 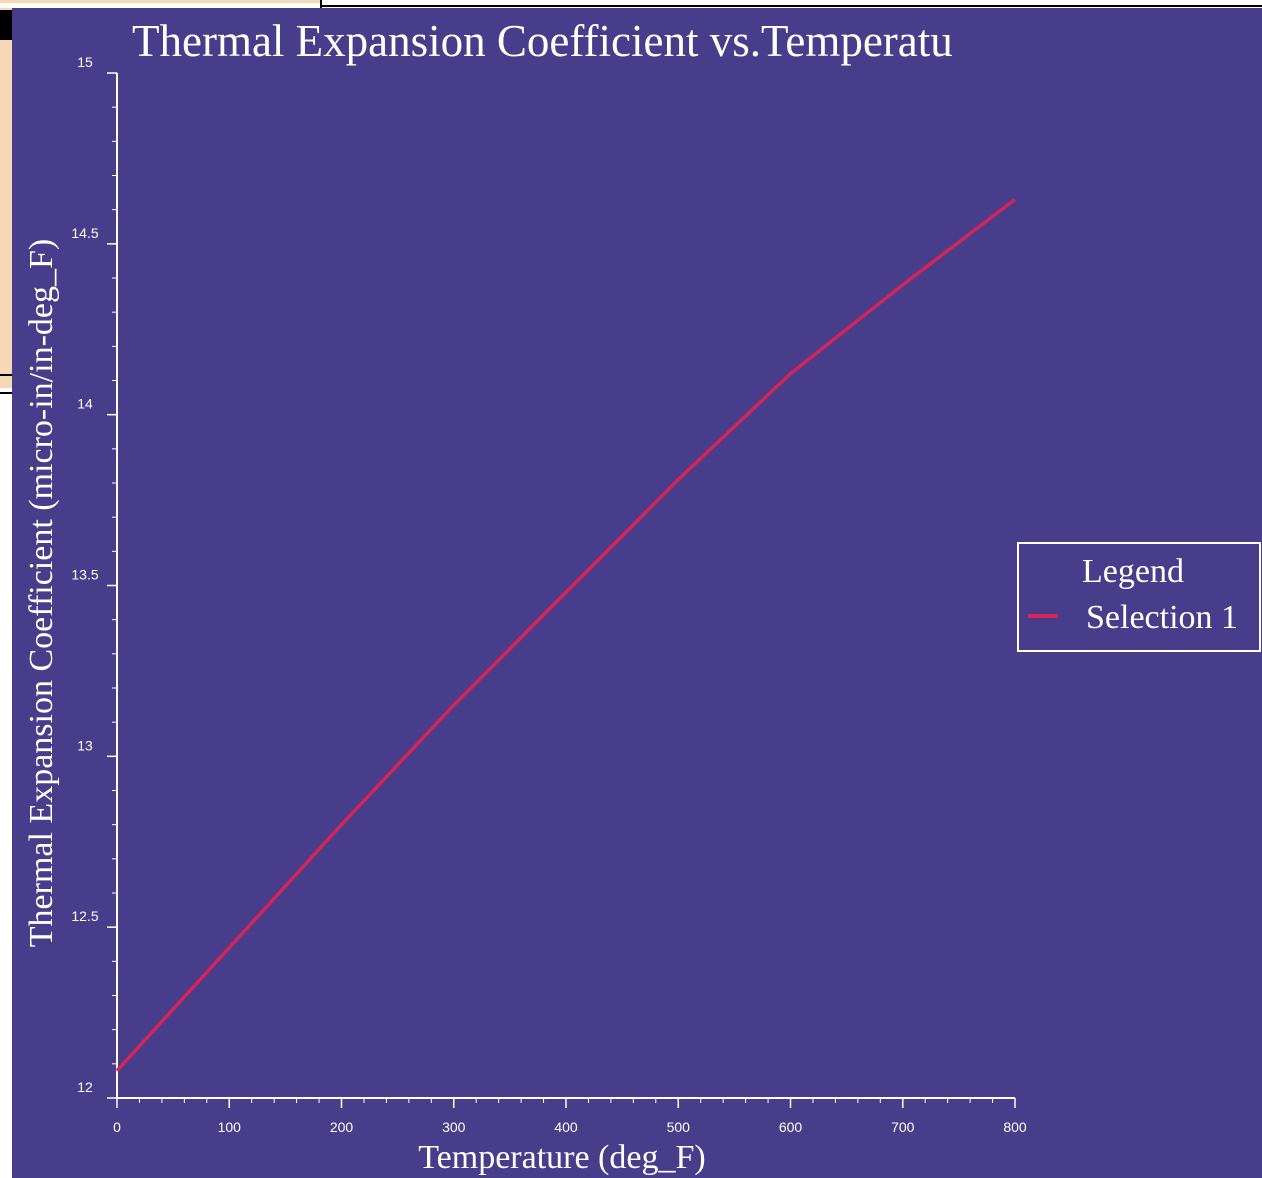 What do you see at coordinates (1015, 1127) in the screenshot?
I see `x-tick-label: 800` at bounding box center [1015, 1127].